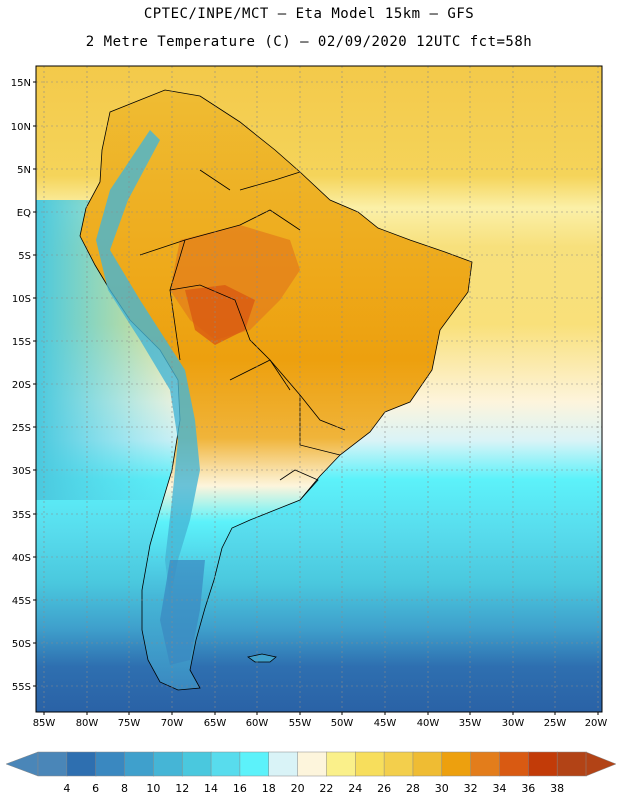  Describe the element at coordinates (95, 788) in the screenshot. I see `colorbar-label: 6` at that location.